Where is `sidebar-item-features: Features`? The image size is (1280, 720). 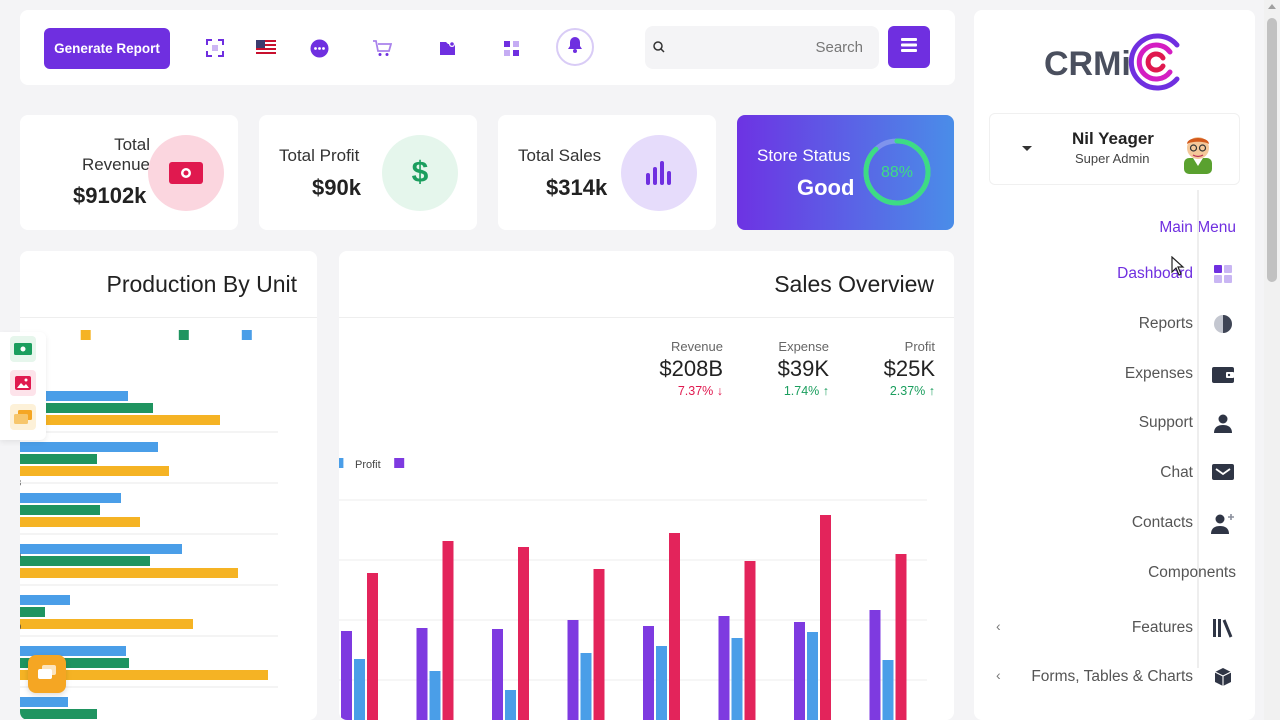 sidebar-item-features: Features is located at coordinates (1183, 628).